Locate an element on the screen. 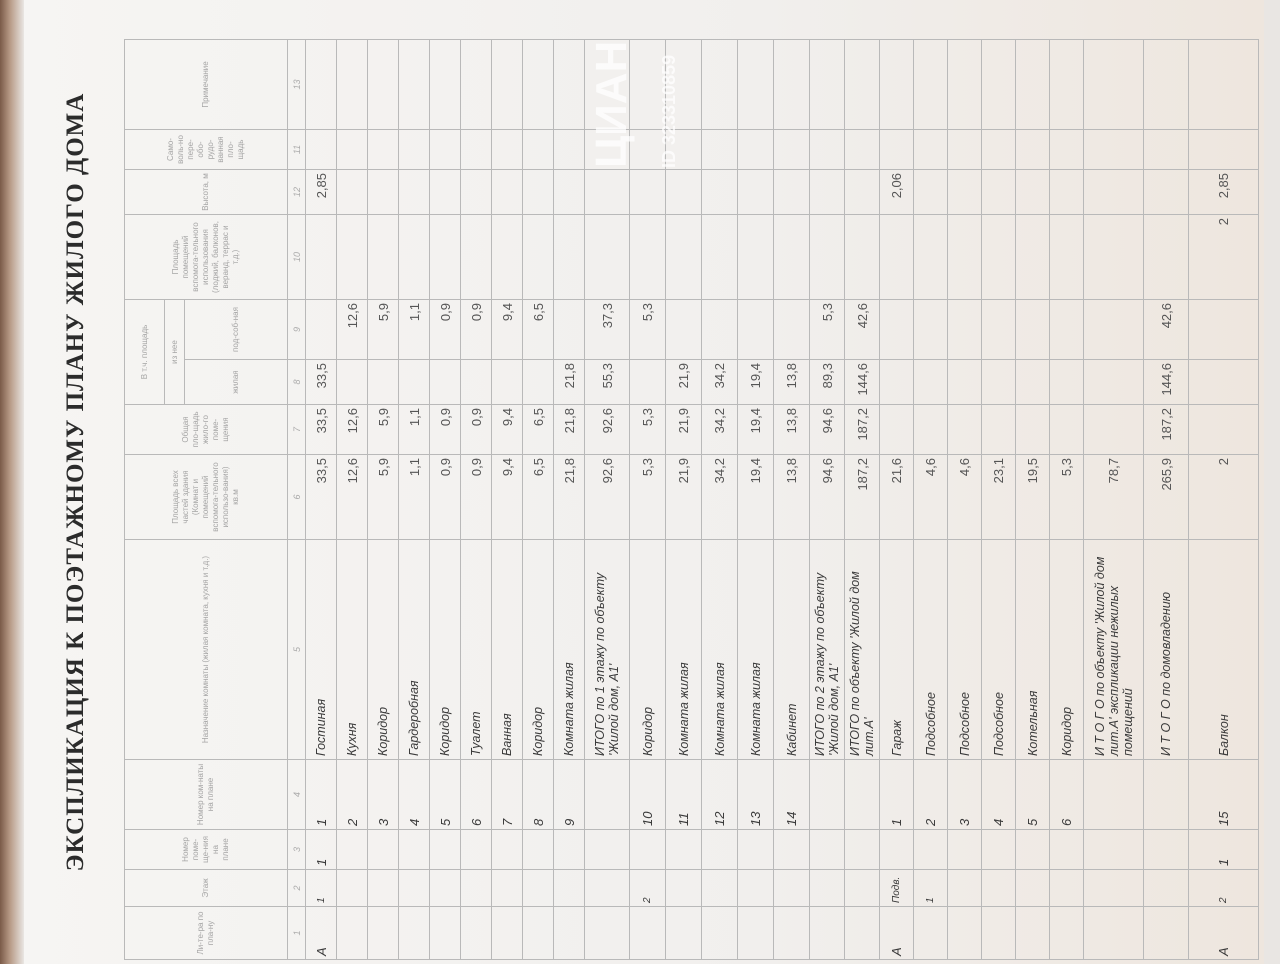 The width and height of the screenshot is (1280, 964). table-row: 2 Кухня 12,6 12,6 12,6 is located at coordinates (352, 499).